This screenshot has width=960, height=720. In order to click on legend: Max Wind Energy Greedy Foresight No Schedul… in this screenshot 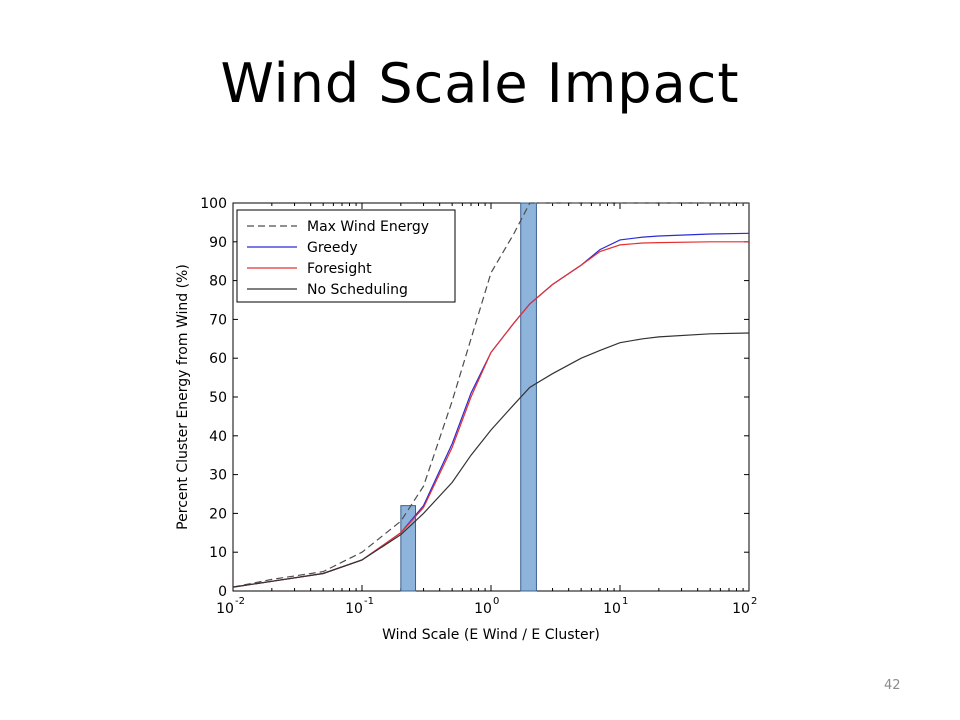, I will do `click(346, 256)`.